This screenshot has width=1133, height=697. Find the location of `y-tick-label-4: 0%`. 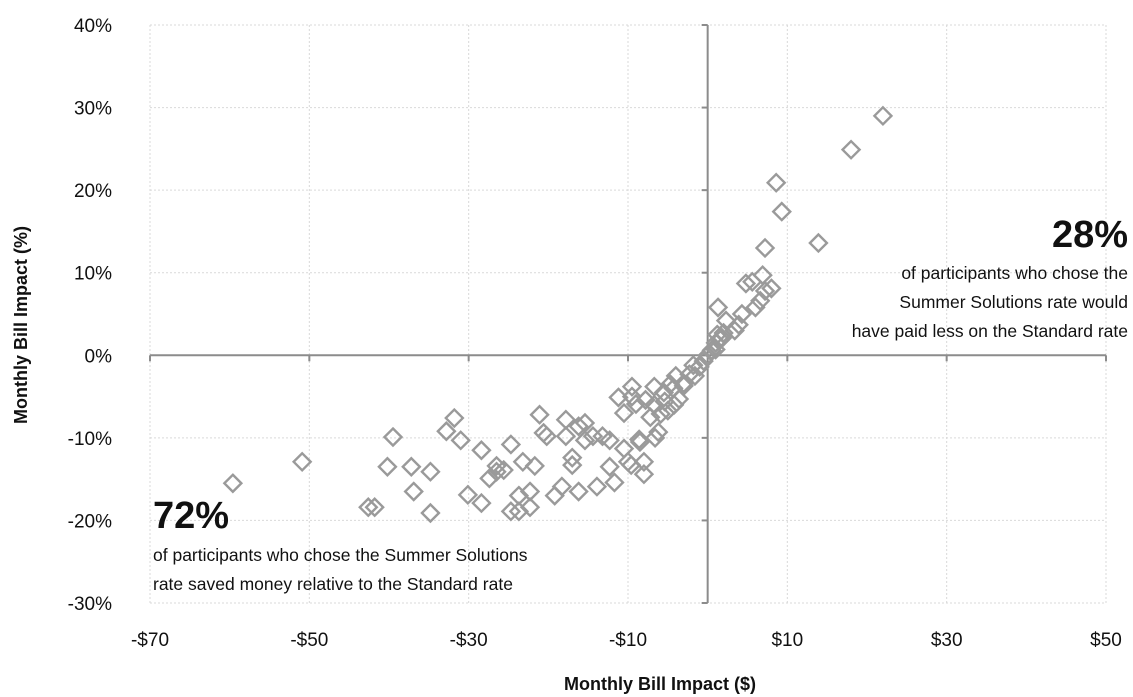

y-tick-label-4: 0% is located at coordinates (99, 356).